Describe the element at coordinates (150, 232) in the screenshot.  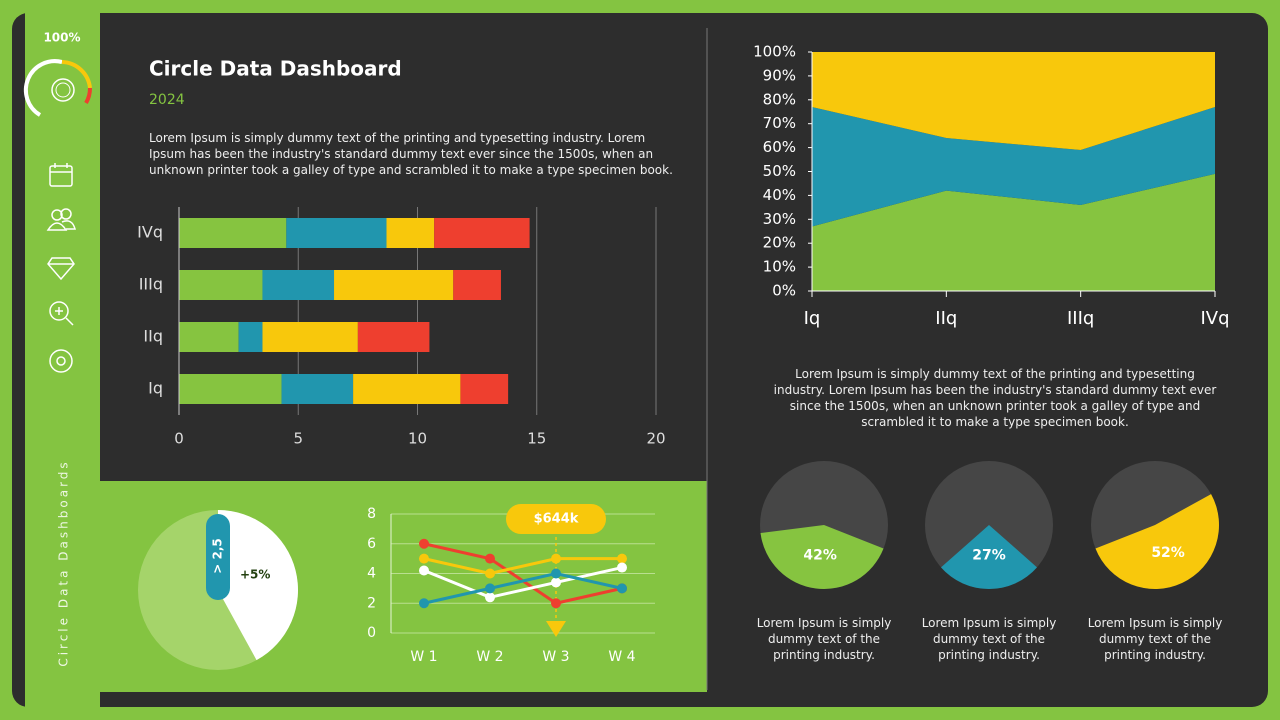
I see `y-tick-label: IVq` at that location.